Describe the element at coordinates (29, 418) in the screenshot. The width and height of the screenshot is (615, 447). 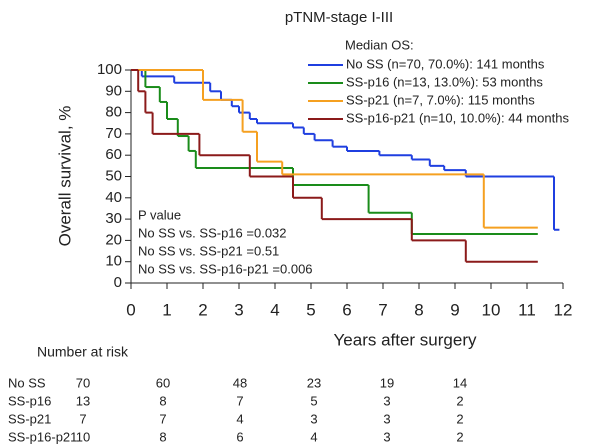
I see `risk-row-label: SS-p21` at that location.